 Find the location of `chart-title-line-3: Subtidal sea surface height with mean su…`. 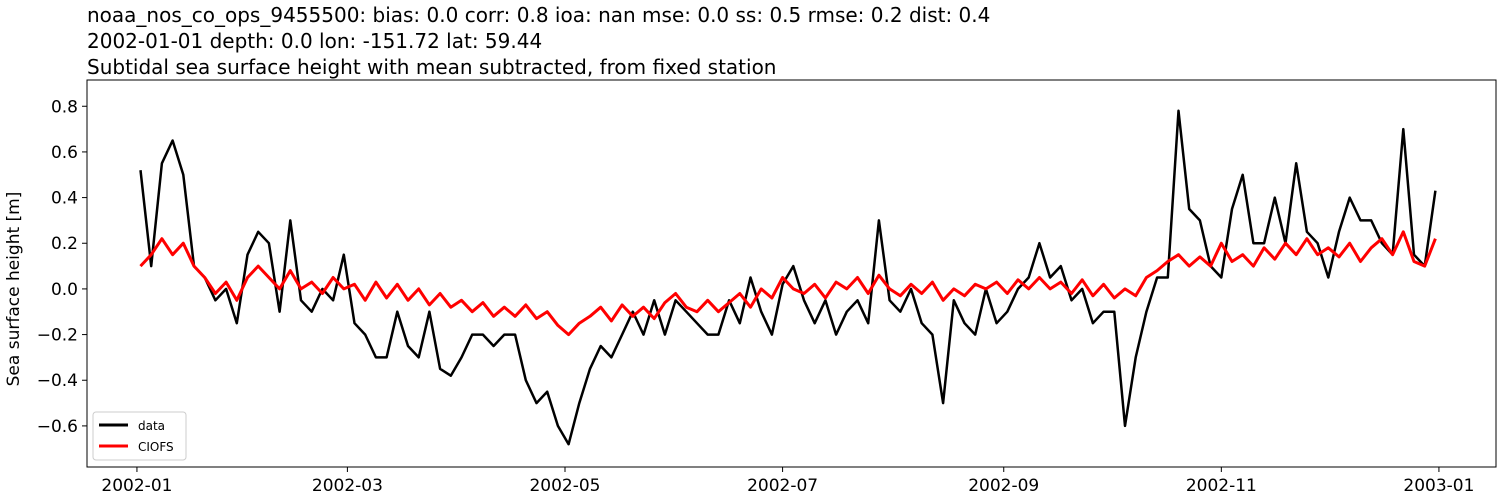

chart-title-line-3: Subtidal sea surface height with mean su… is located at coordinates (431, 67).